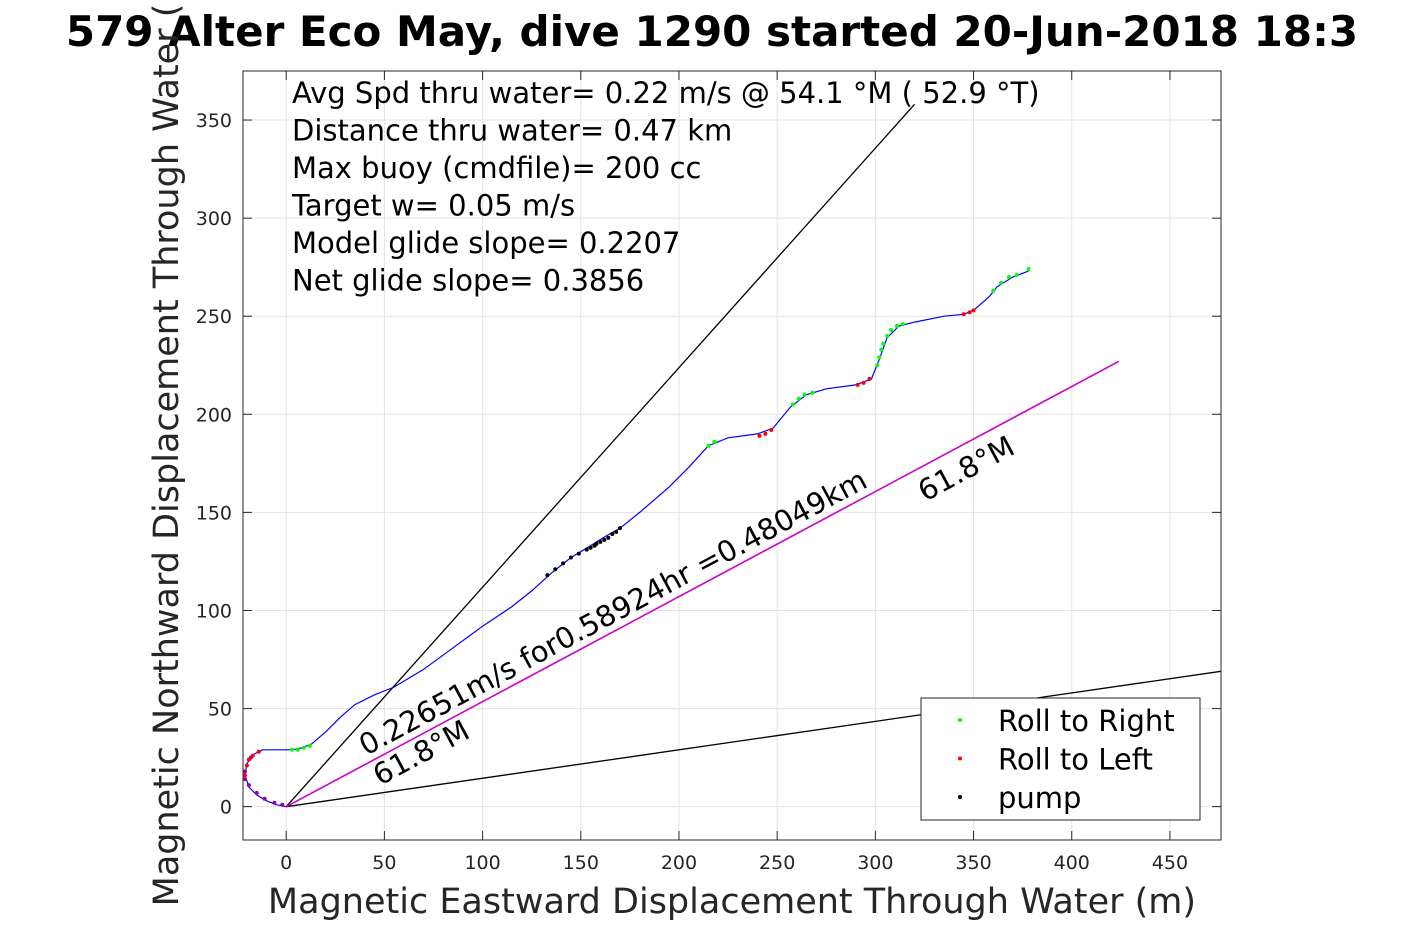 The height and width of the screenshot is (945, 1417). I want to click on x-tick-label: 150, so click(581, 863).